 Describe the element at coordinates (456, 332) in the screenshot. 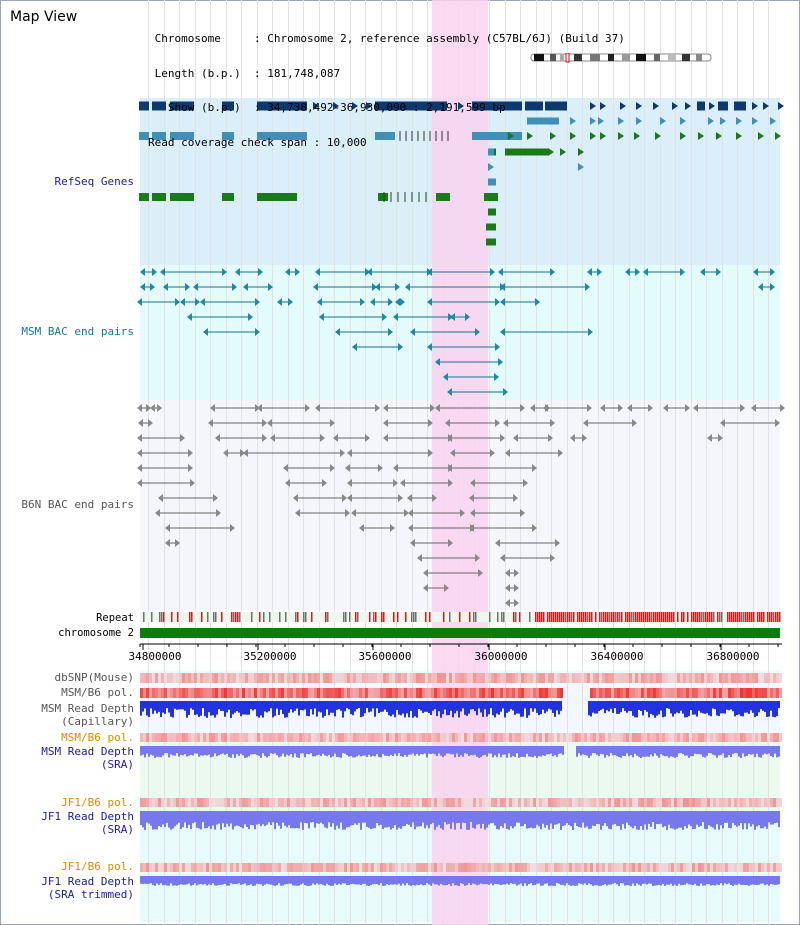

I see `msm-bac-end-pairs-track` at that location.